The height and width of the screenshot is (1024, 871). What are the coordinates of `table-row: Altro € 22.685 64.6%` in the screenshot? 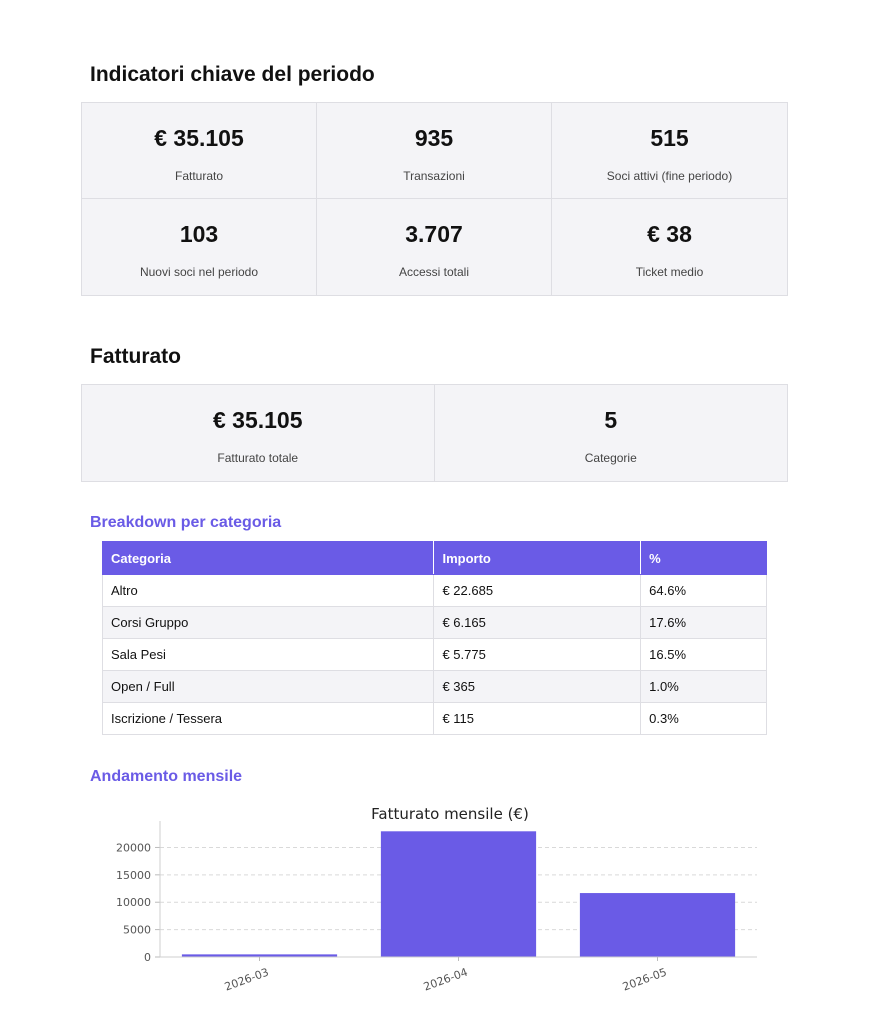 It's located at (434, 590).